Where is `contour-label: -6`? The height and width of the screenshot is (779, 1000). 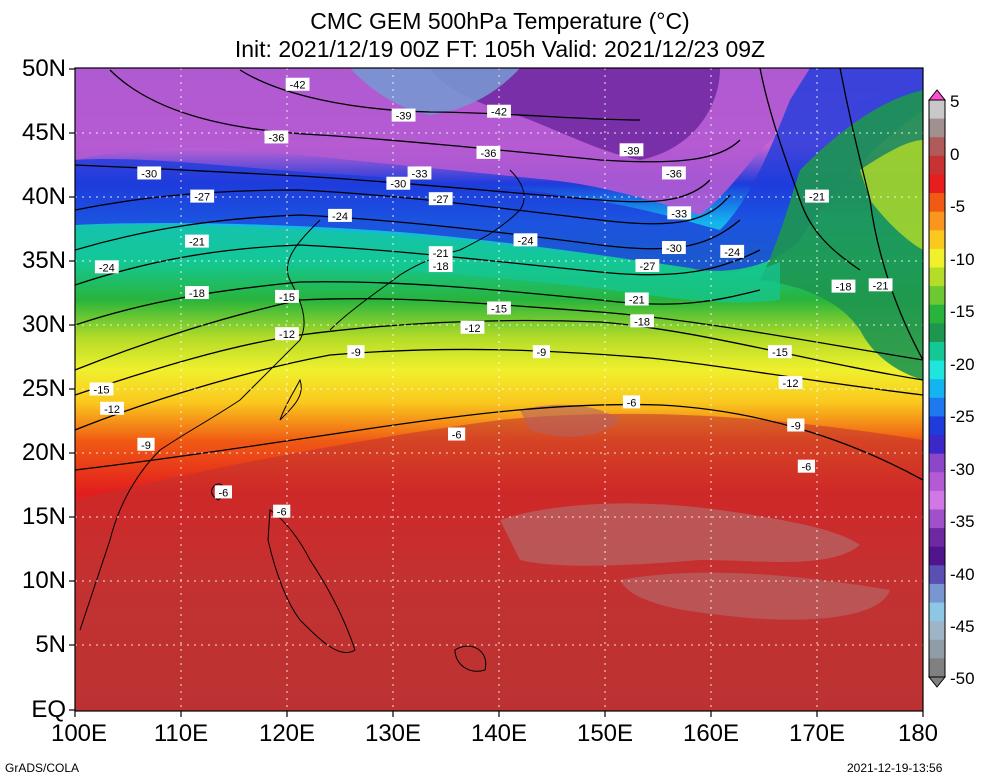 contour-label: -6 is located at coordinates (632, 403).